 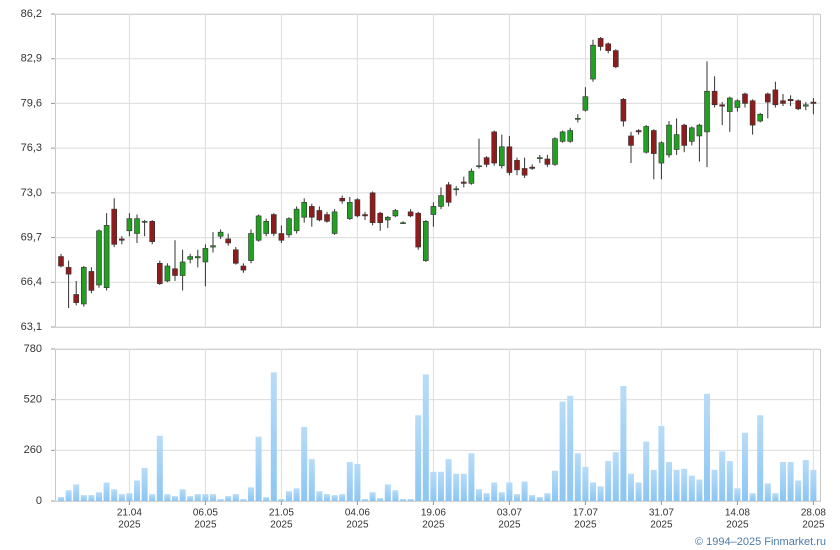 I want to click on x-tick-label: 21.05, so click(x=281, y=513).